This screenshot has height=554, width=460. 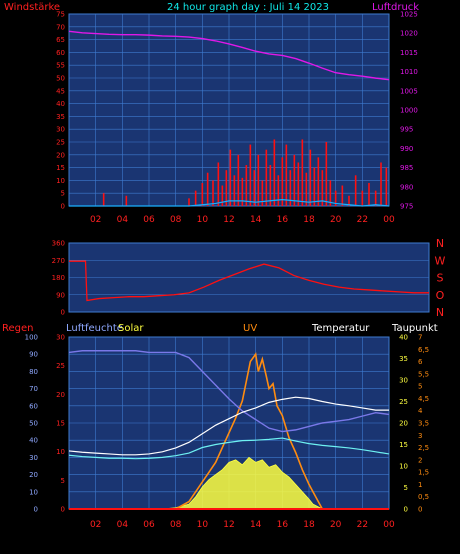 What do you see at coordinates (406, 130) in the screenshot?
I see `y-tick-label: 995` at bounding box center [406, 130].